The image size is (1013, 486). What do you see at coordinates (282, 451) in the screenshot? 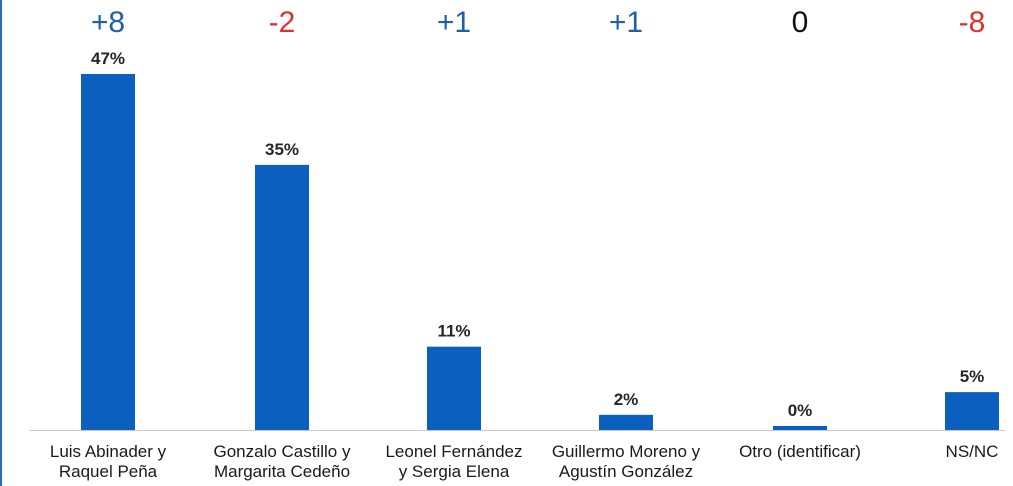
I see `category-label-2-line-1: Gonzalo Castillo y` at bounding box center [282, 451].